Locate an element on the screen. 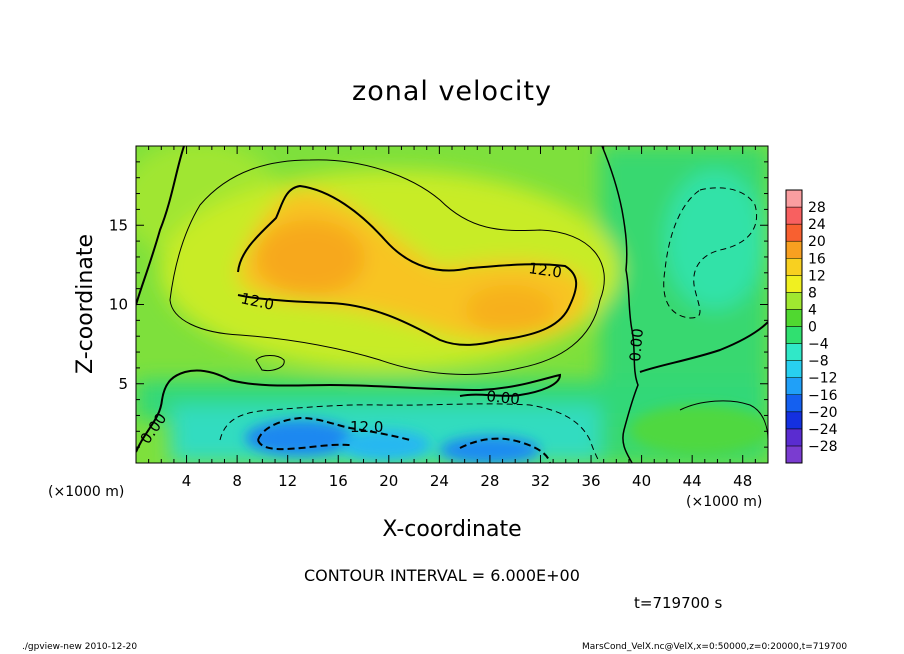  upper-right-negative-blob is located at coordinates (715, 240).